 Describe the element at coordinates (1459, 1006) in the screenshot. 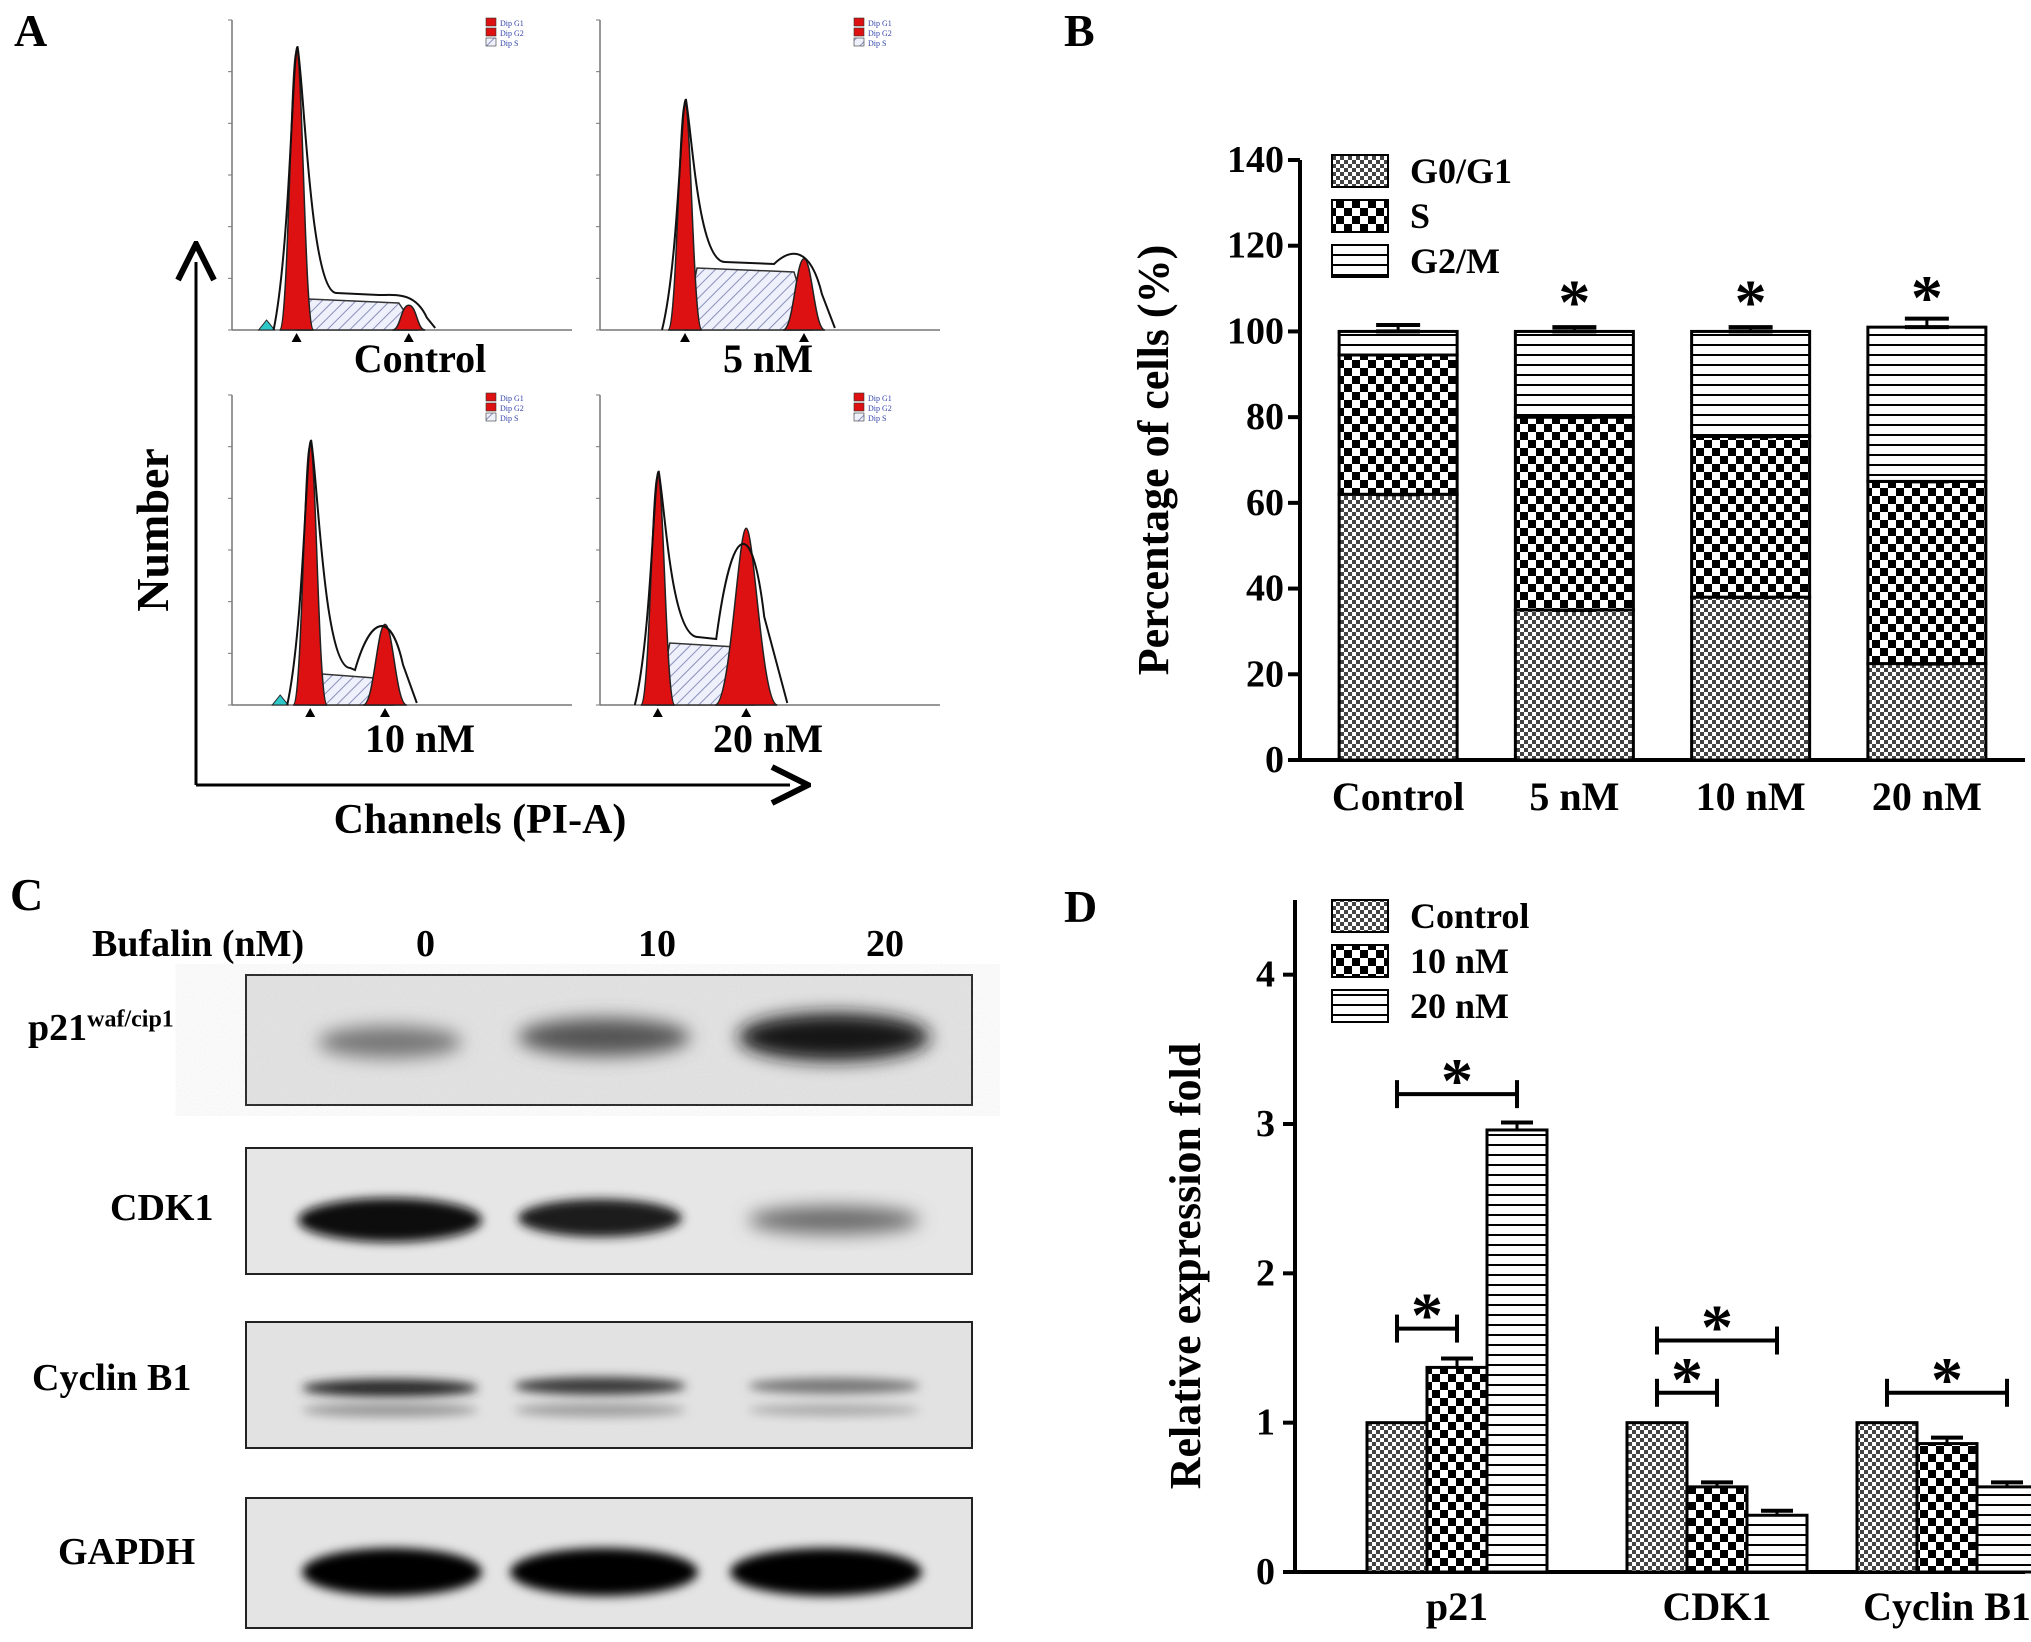

I see `legend-label: 20 nM` at that location.